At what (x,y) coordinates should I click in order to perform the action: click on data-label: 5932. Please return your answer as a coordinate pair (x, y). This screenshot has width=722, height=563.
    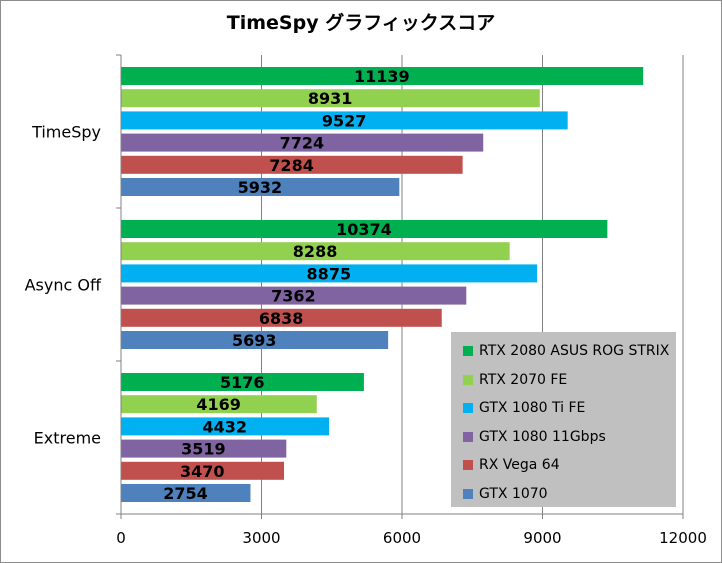
    Looking at the image, I should click on (260, 187).